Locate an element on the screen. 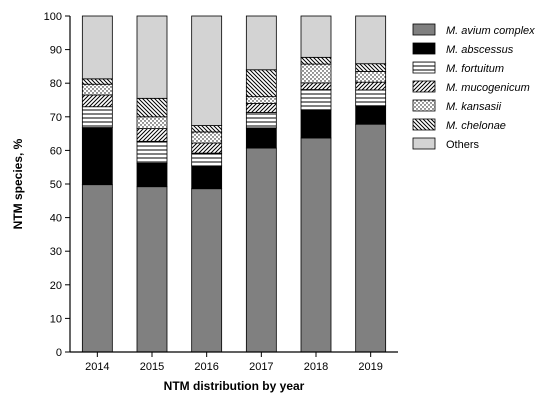 Image resolution: width=550 pixels, height=401 pixels. legend-label-5: M. chelonae is located at coordinates (476, 126).